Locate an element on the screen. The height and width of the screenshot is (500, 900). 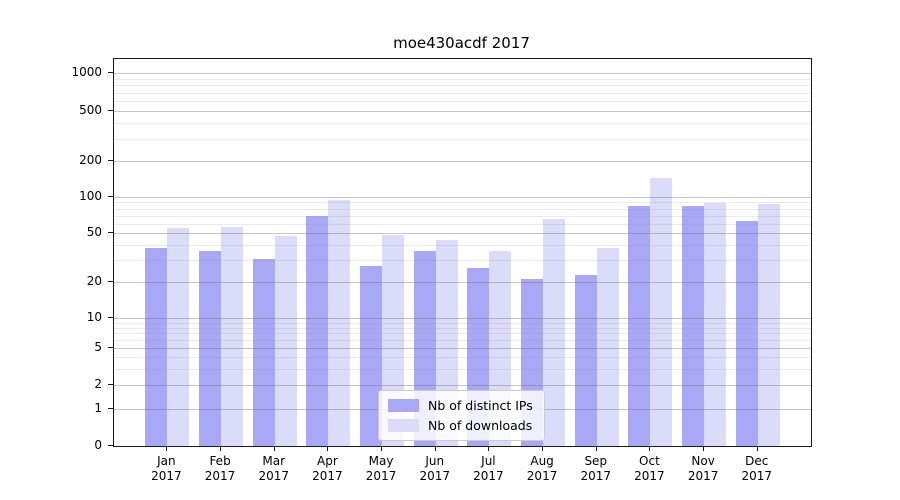
bar-distinct_ips-mar-2017 is located at coordinates (263, 352).